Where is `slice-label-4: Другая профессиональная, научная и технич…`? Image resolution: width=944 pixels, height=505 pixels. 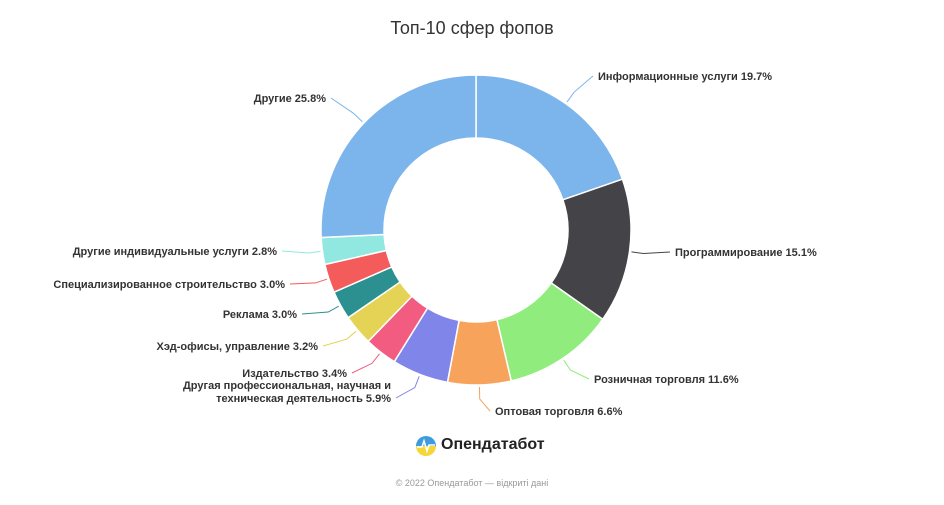 slice-label-4: Другая профессиональная, научная и технич… is located at coordinates (287, 392).